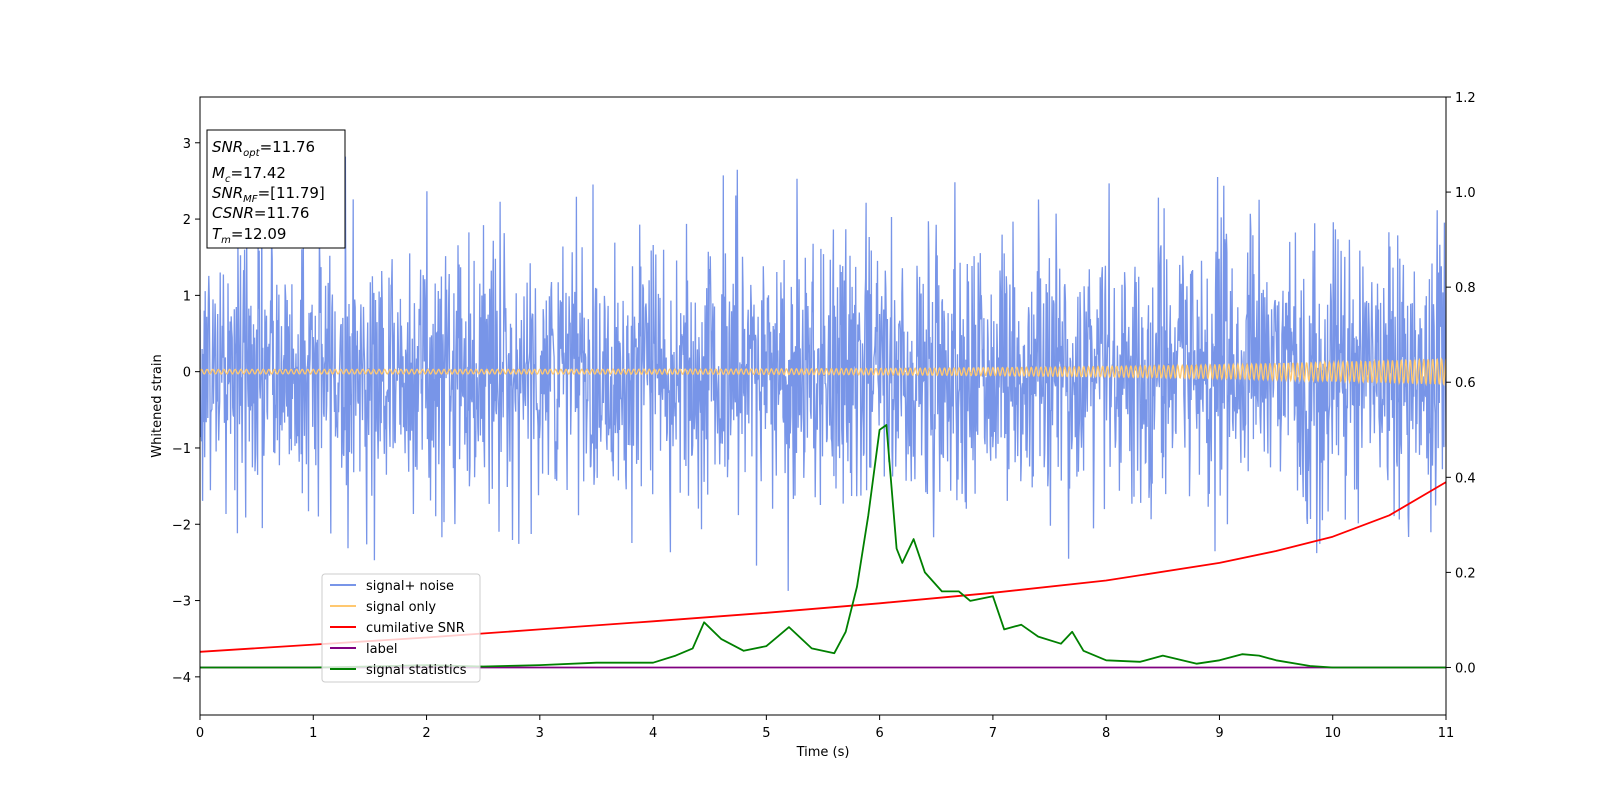 This screenshot has width=1600, height=804. What do you see at coordinates (540, 733) in the screenshot?
I see `x-tick-label: 3` at bounding box center [540, 733].